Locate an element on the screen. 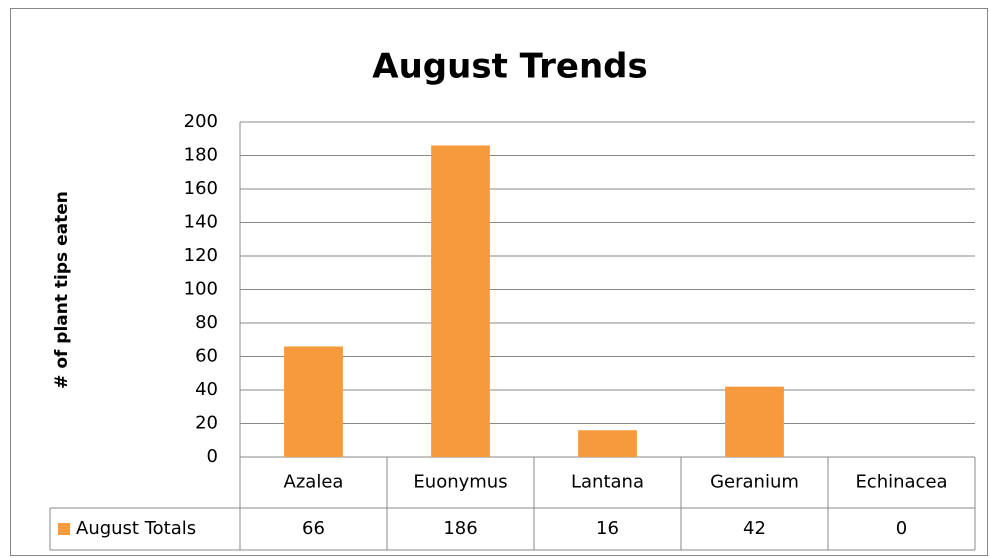  x-tick-label: Lantana is located at coordinates (607, 482).